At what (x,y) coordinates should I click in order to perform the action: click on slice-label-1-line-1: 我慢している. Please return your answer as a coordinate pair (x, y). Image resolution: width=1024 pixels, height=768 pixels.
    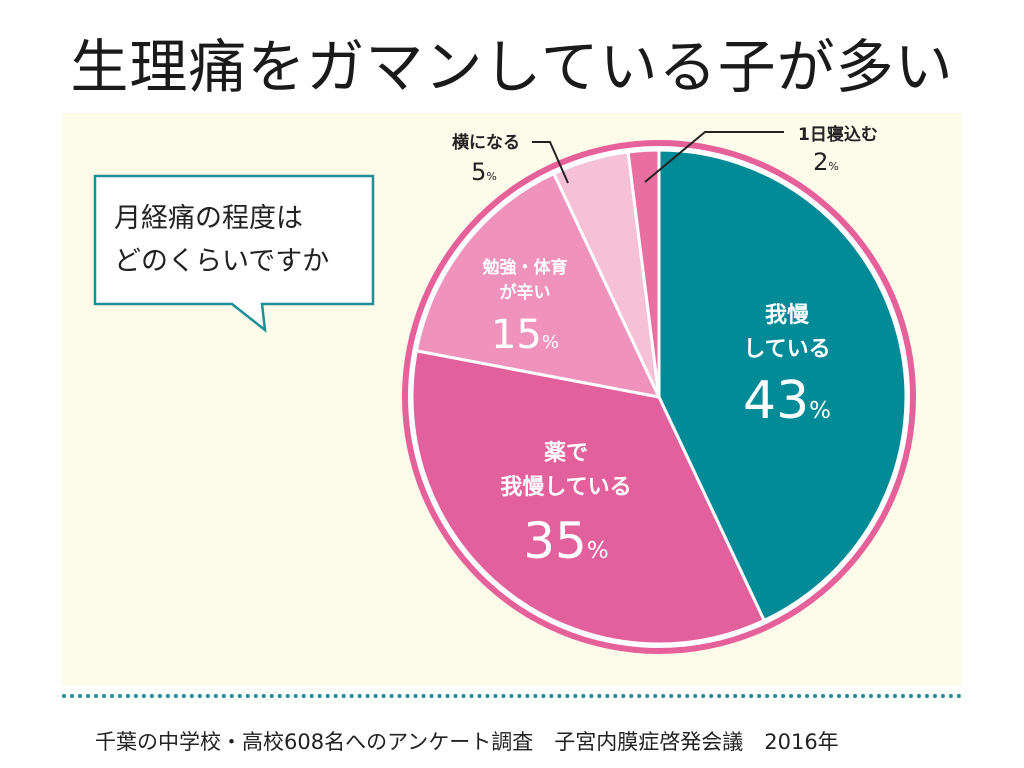
    Looking at the image, I should click on (565, 487).